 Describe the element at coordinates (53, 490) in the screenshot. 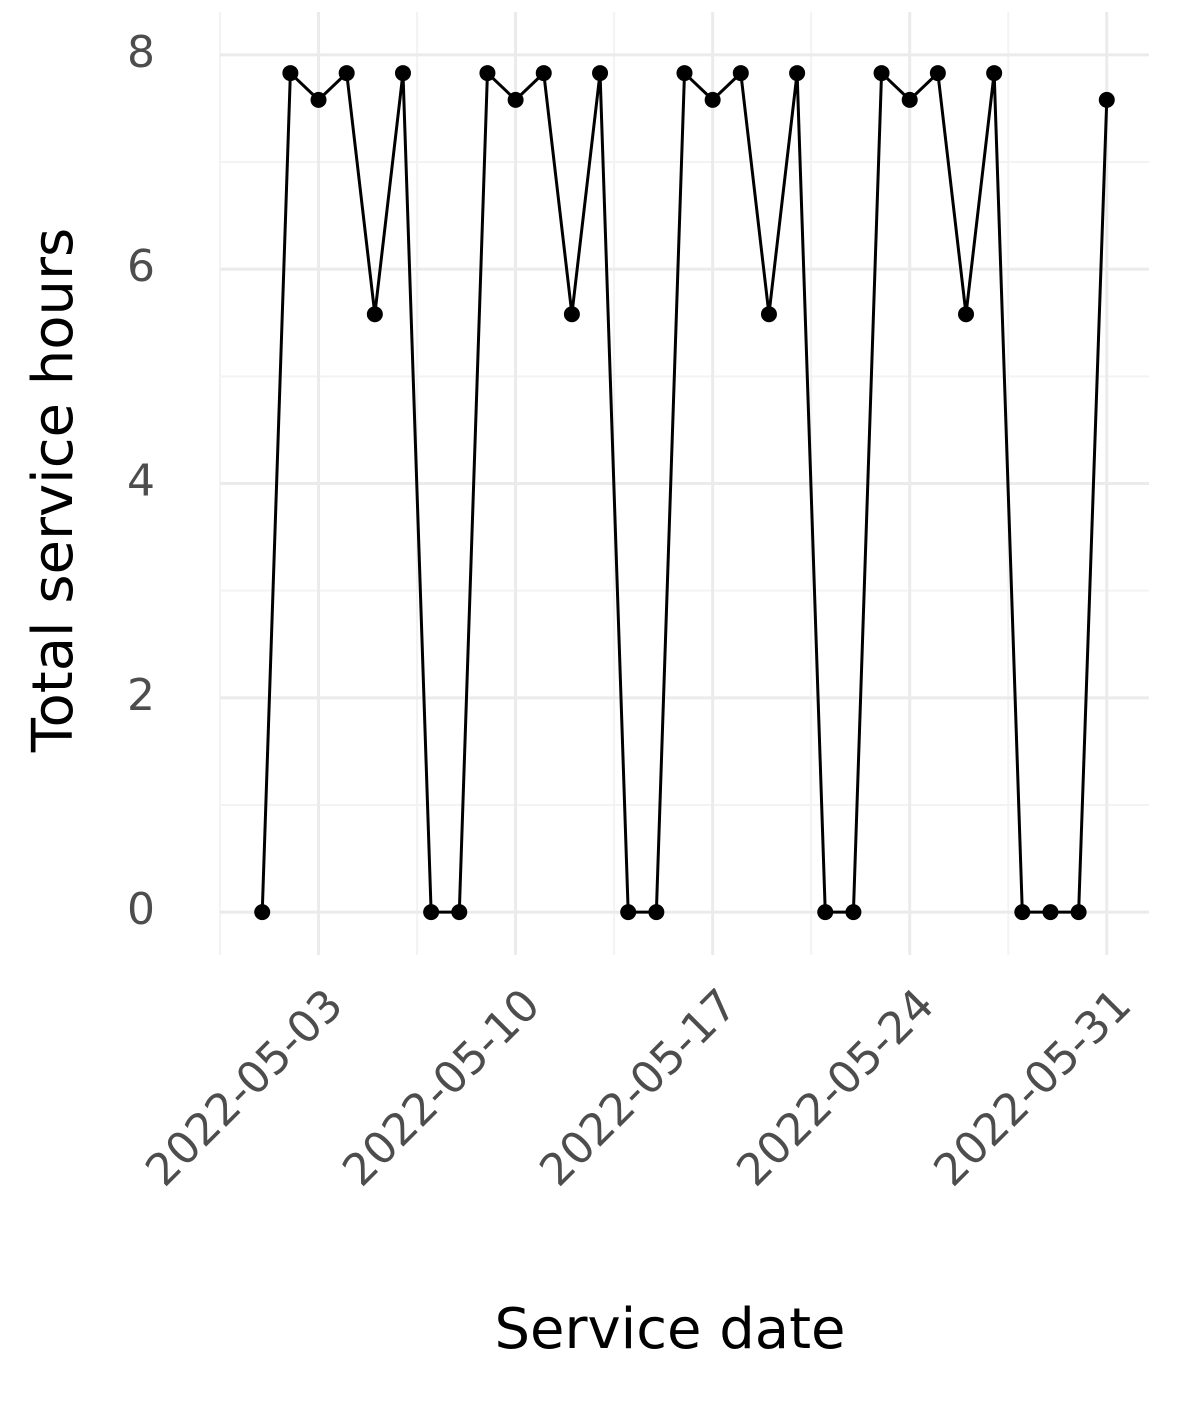

I see `y-axis-title: Total service hours` at that location.